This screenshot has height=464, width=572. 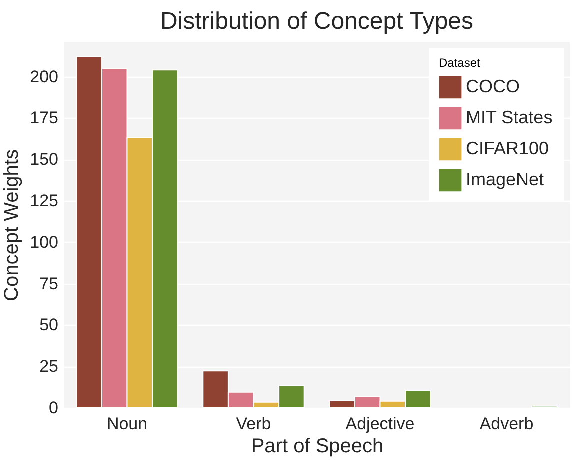 I want to click on y-tick-label: 125, so click(x=44, y=200).